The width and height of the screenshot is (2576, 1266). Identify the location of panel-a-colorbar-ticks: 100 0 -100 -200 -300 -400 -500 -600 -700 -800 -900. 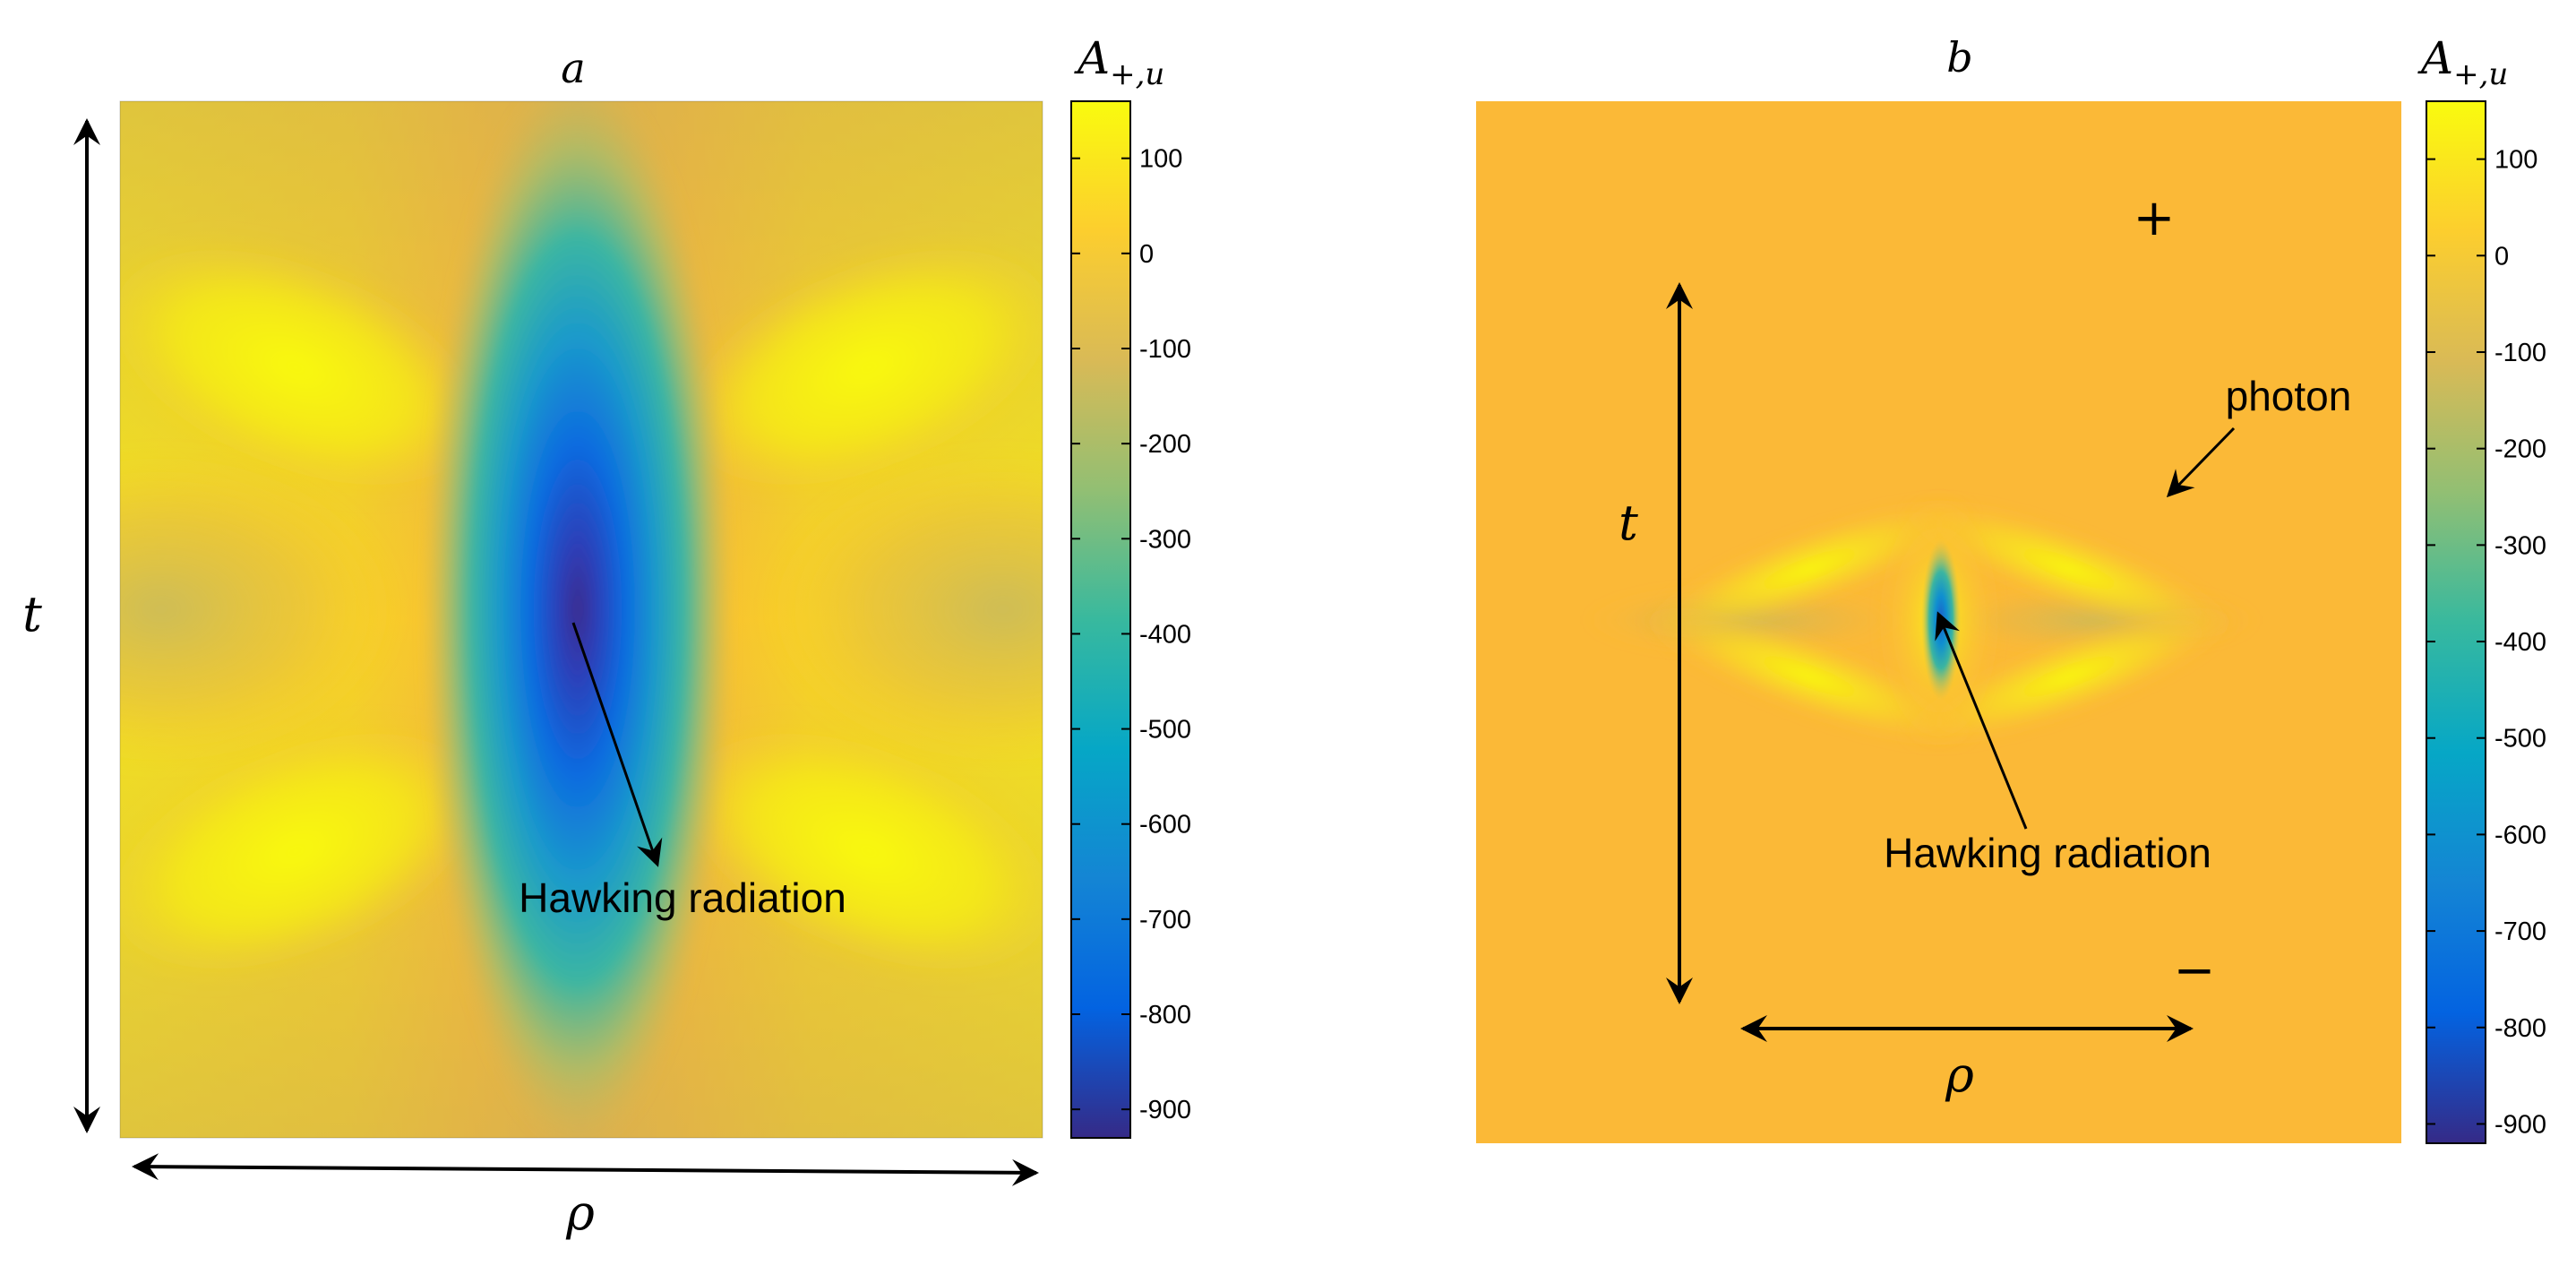
(1131, 634).